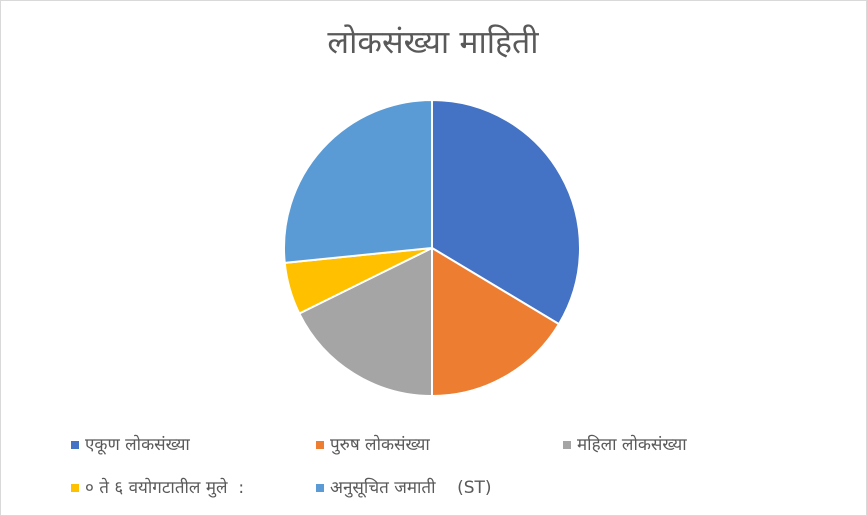 This screenshot has height=516, width=867. I want to click on legend-label: महिला लोकसंख्या, so click(632, 444).